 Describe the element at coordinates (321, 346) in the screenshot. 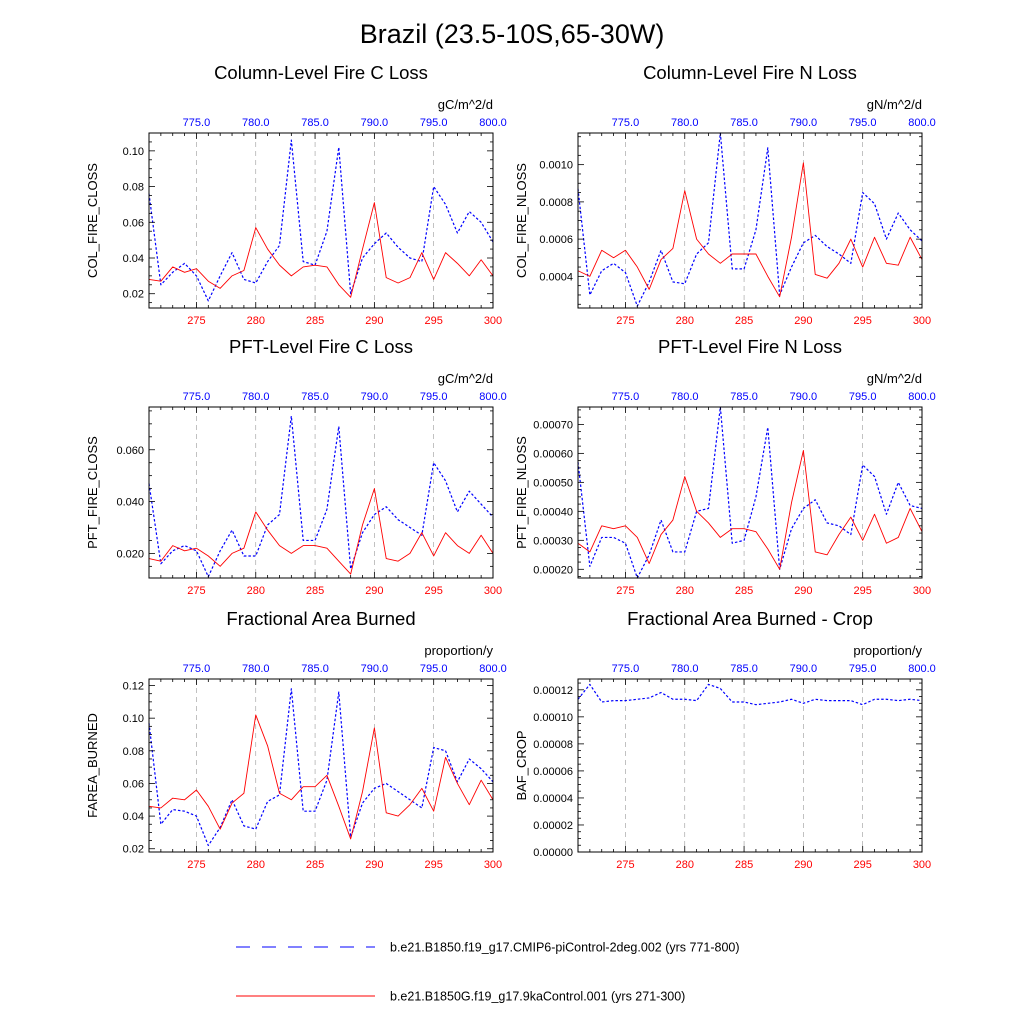

I see `chart-title: PFT-Level Fire C Loss` at that location.